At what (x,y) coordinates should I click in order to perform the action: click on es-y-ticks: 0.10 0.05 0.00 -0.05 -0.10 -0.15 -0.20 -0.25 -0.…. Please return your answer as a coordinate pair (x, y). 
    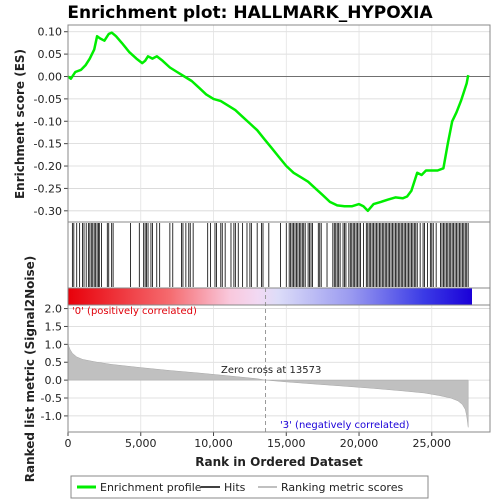
    Looking at the image, I should click on (51, 122).